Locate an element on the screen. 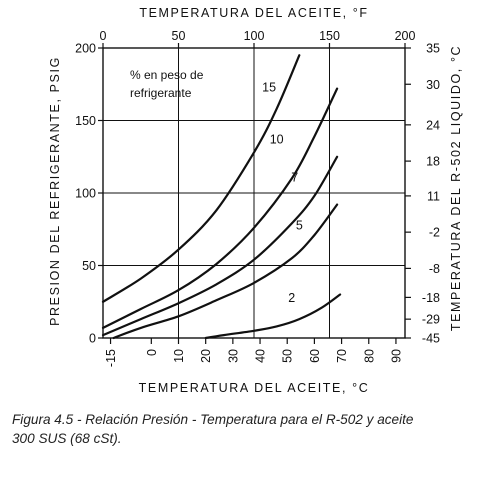 The width and height of the screenshot is (500, 479). top-axis-title: TEMPERATURA DEL ACEITE, °F is located at coordinates (253, 13).